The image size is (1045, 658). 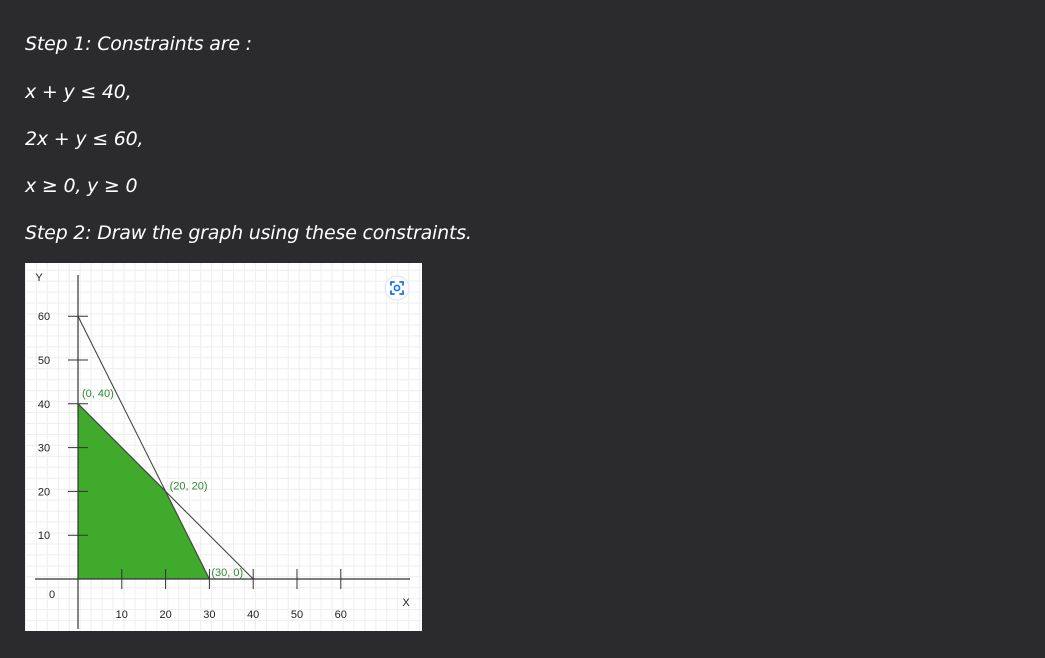 What do you see at coordinates (165, 615) in the screenshot?
I see `x-tick-label: 20` at bounding box center [165, 615].